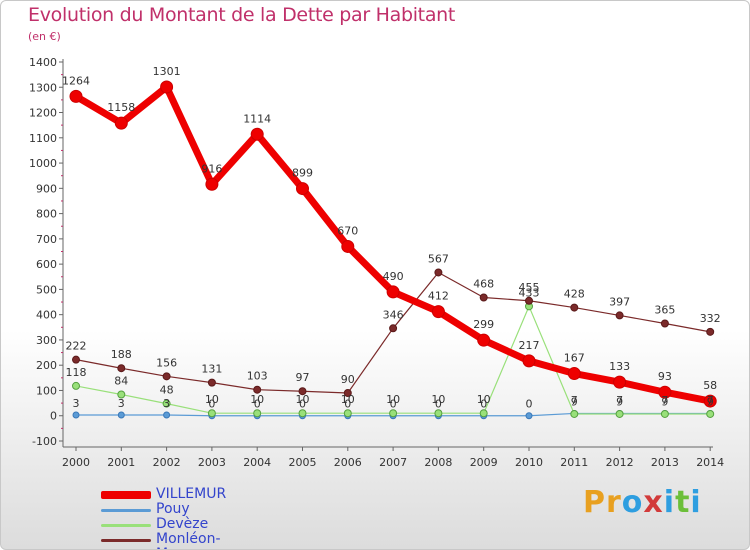  What do you see at coordinates (529, 292) in the screenshot?
I see `data-label: 433` at bounding box center [529, 292].